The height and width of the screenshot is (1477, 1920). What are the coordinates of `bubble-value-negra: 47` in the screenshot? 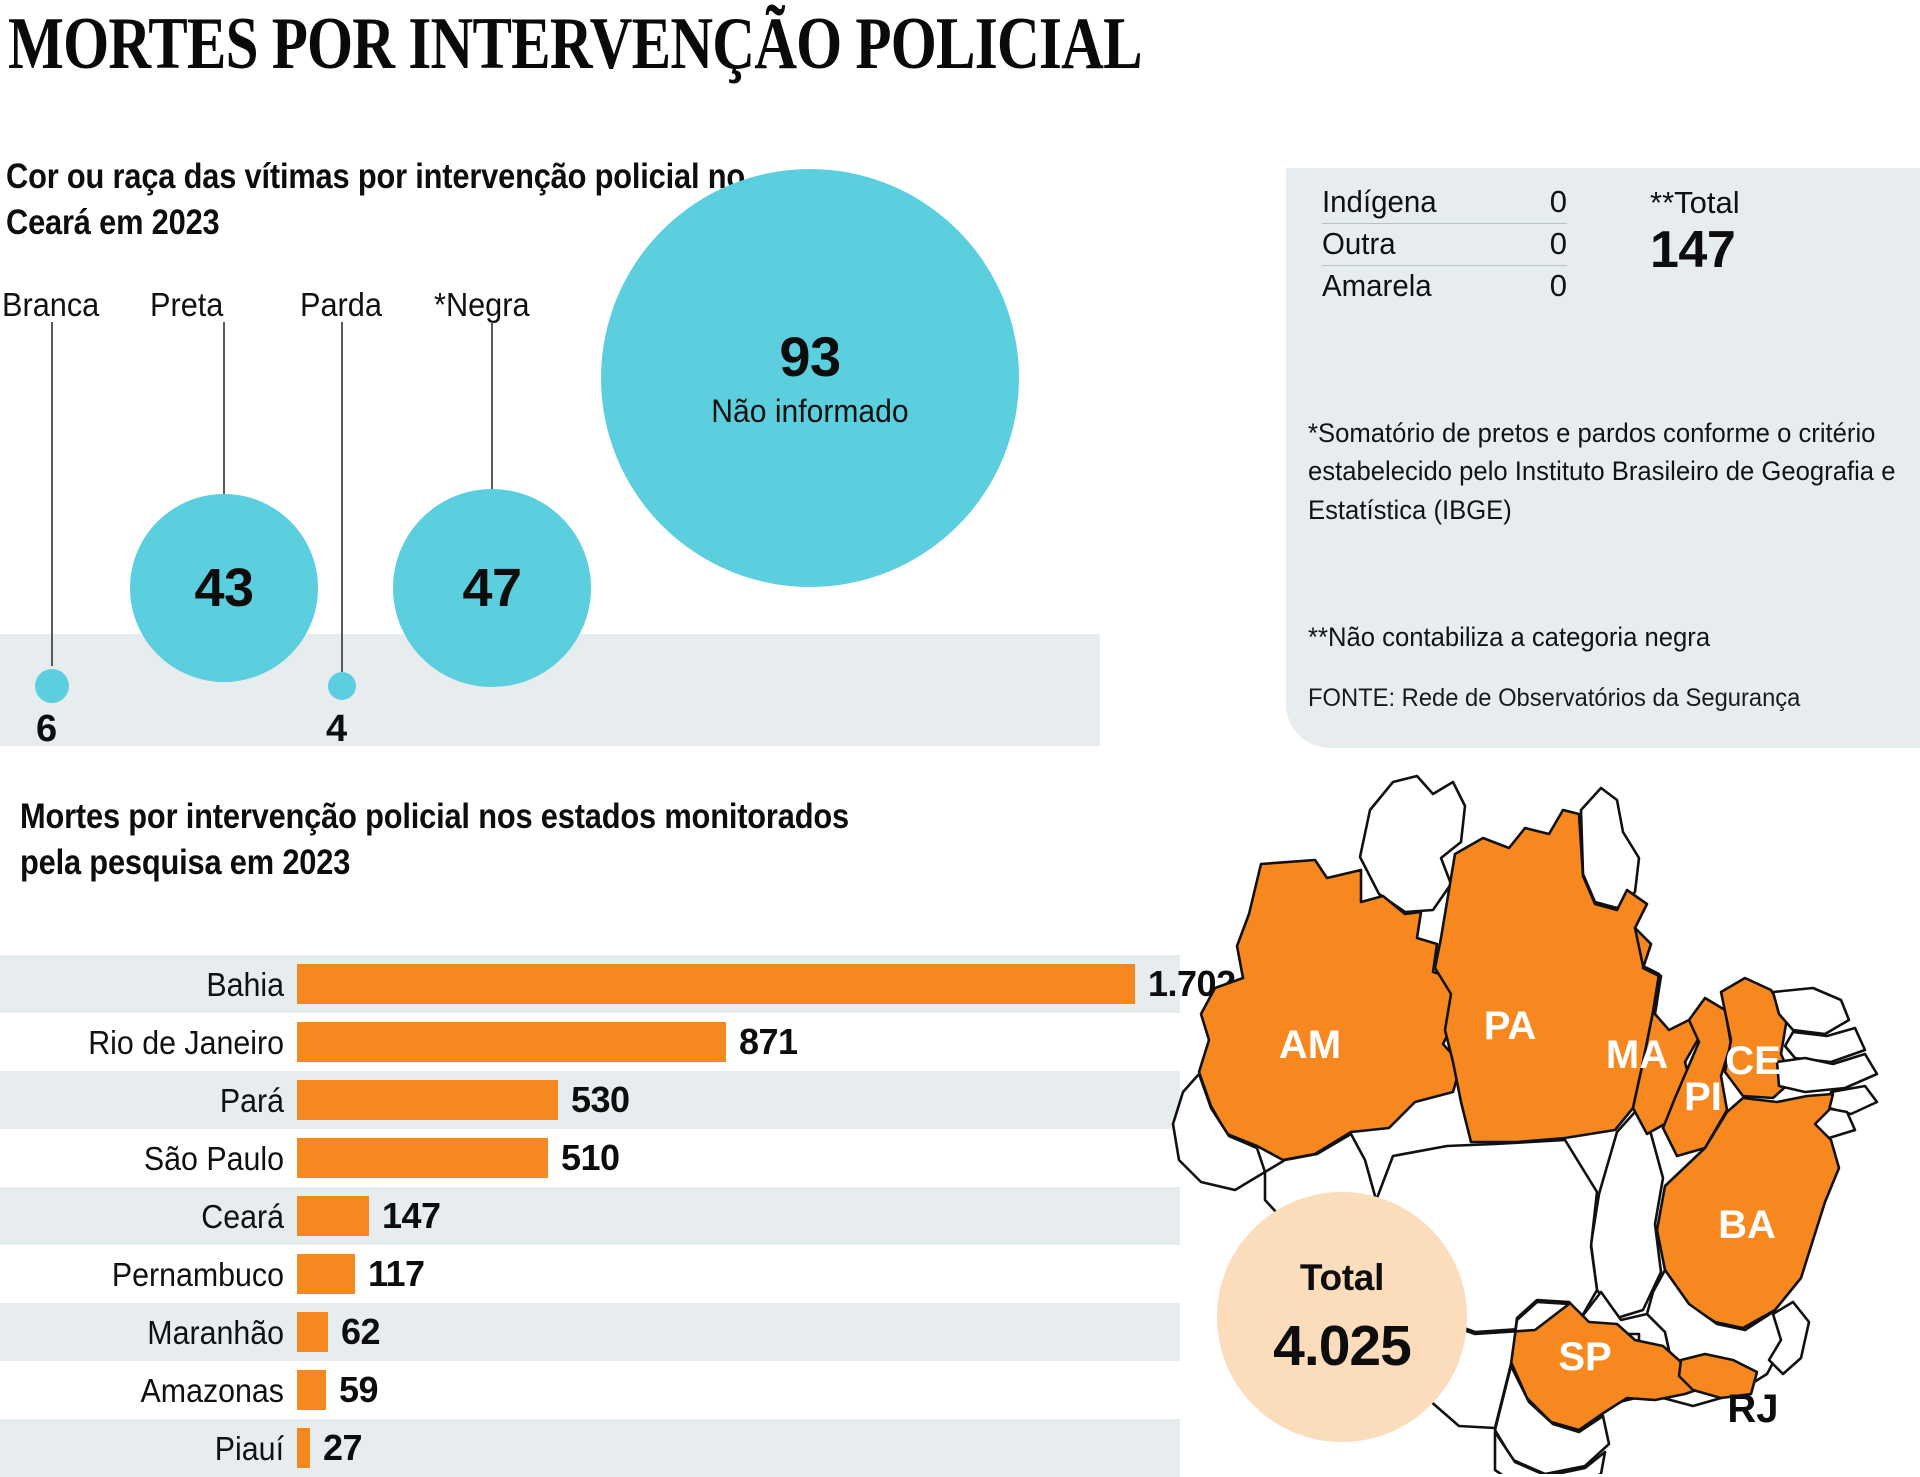 It's located at (492, 588).